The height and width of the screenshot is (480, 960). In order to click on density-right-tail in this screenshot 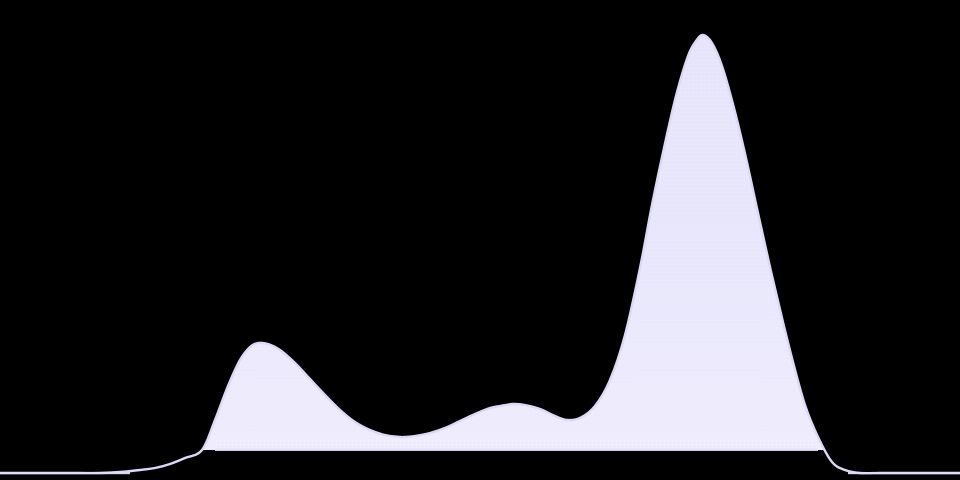, I will do `click(904, 473)`.